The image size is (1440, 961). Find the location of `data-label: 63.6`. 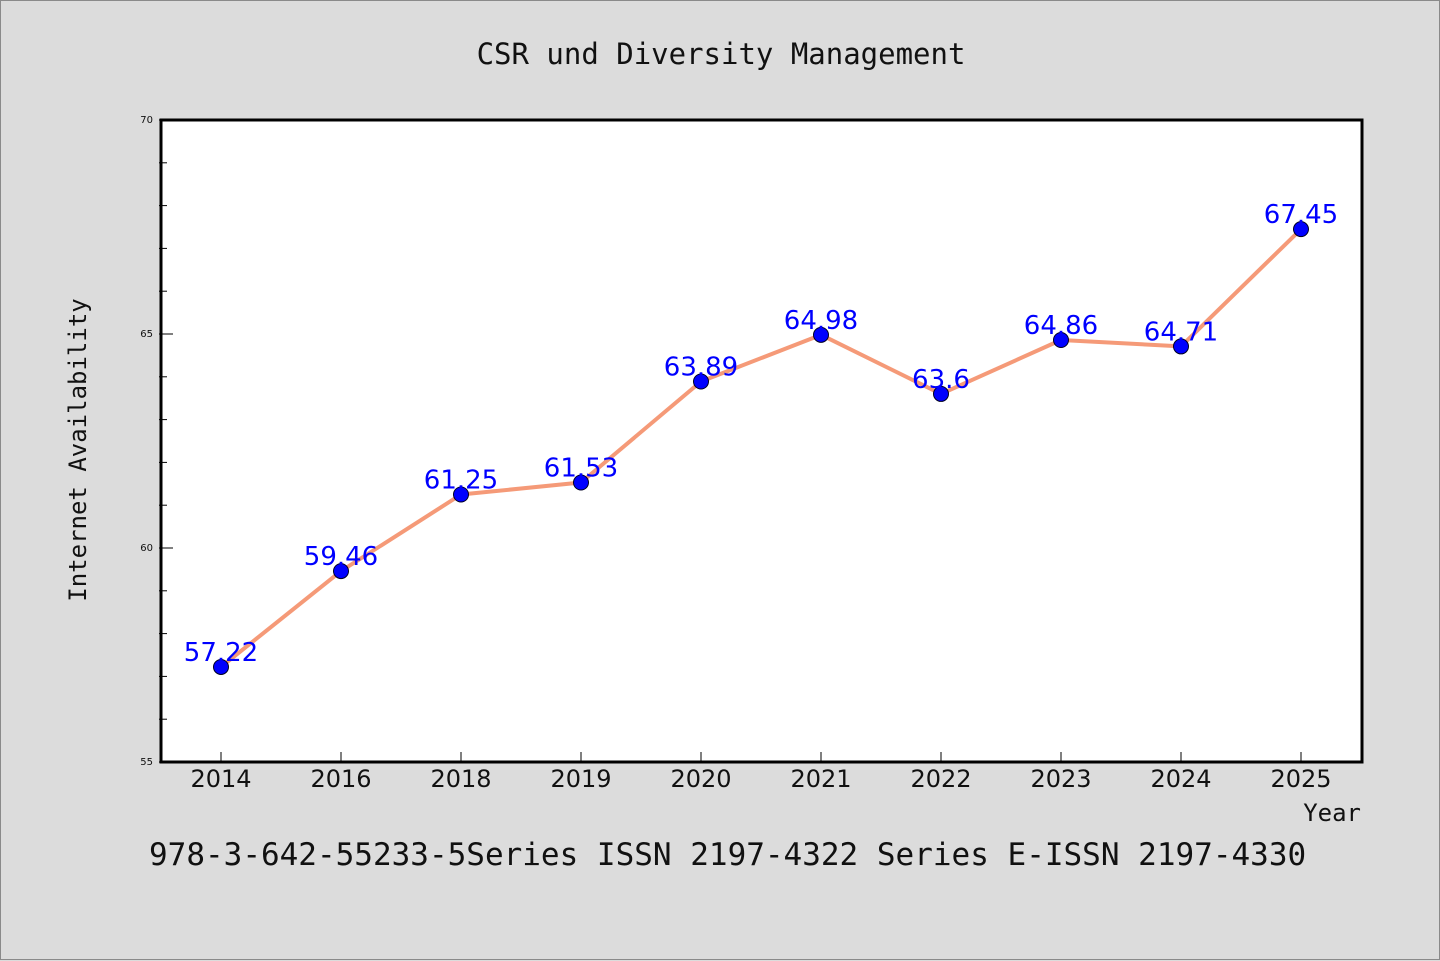

data-label: 63.6 is located at coordinates (941, 380).